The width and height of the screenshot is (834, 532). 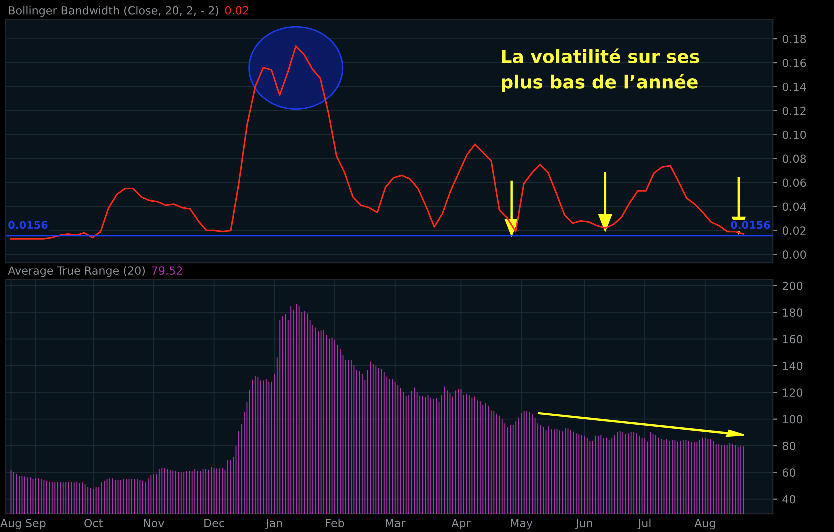 What do you see at coordinates (522, 524) in the screenshot?
I see `x-tick-label: May` at bounding box center [522, 524].